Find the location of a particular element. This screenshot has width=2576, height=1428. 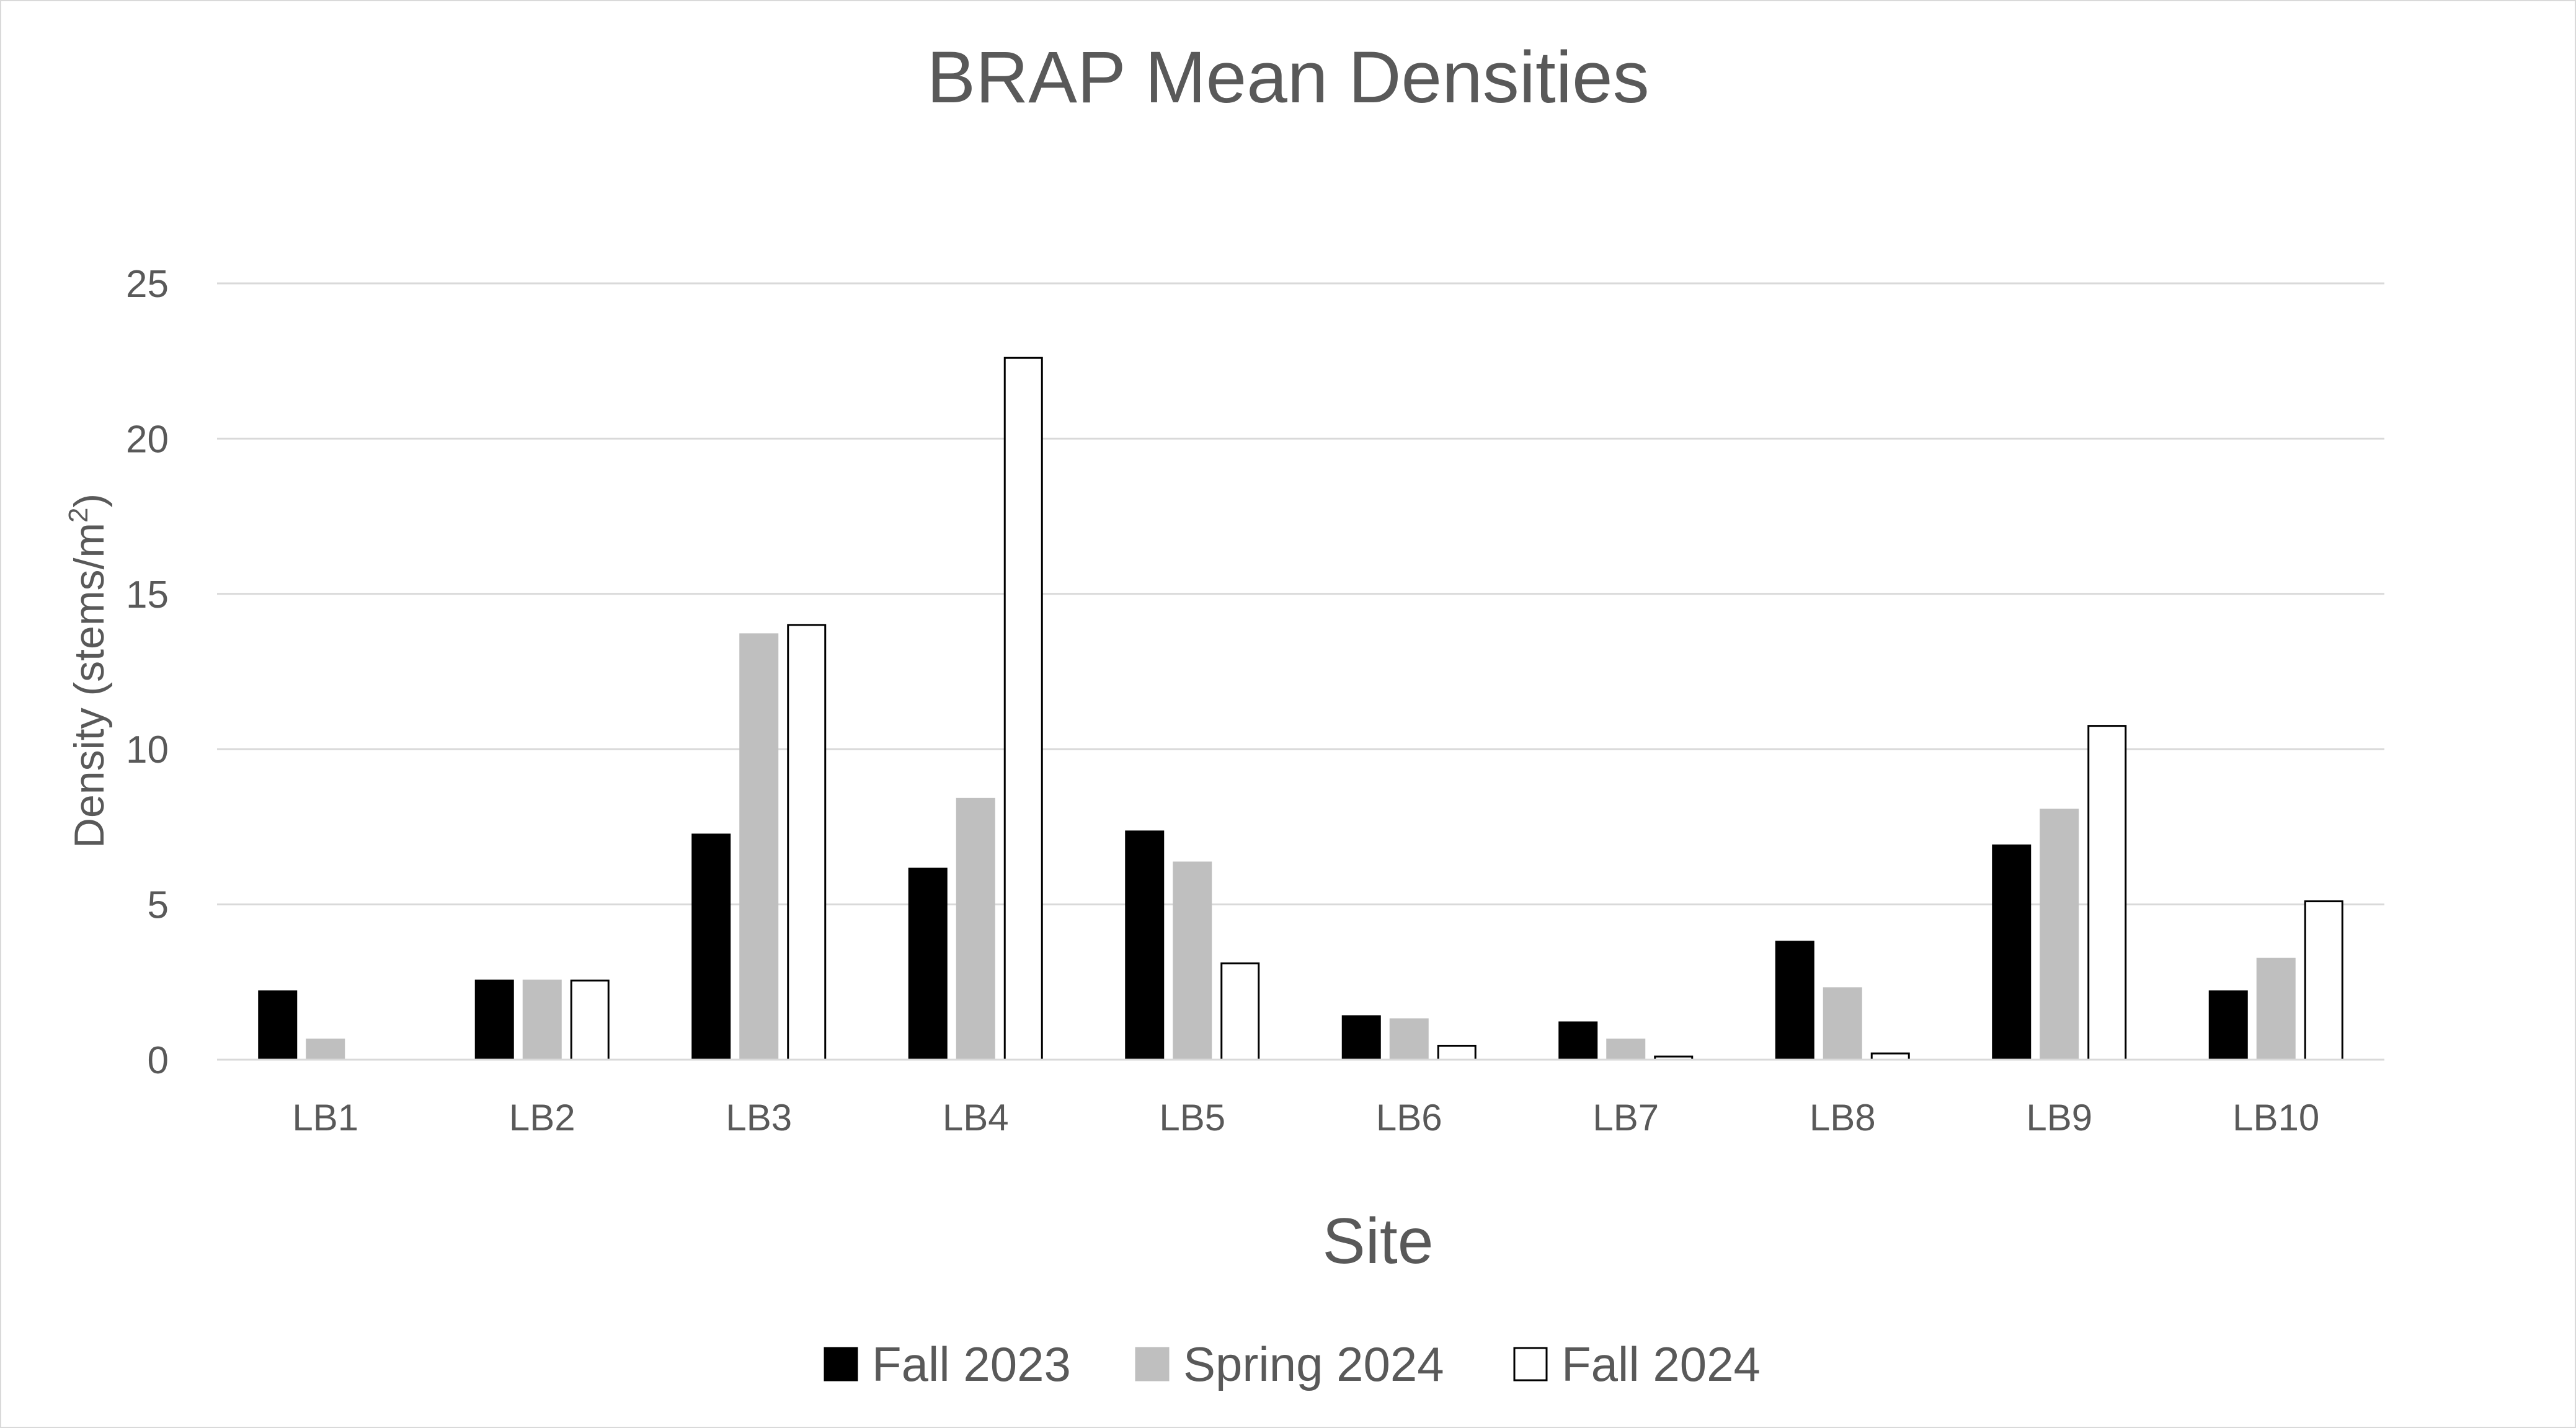

bar-fall-2023-lb7 is located at coordinates (1578, 1041).